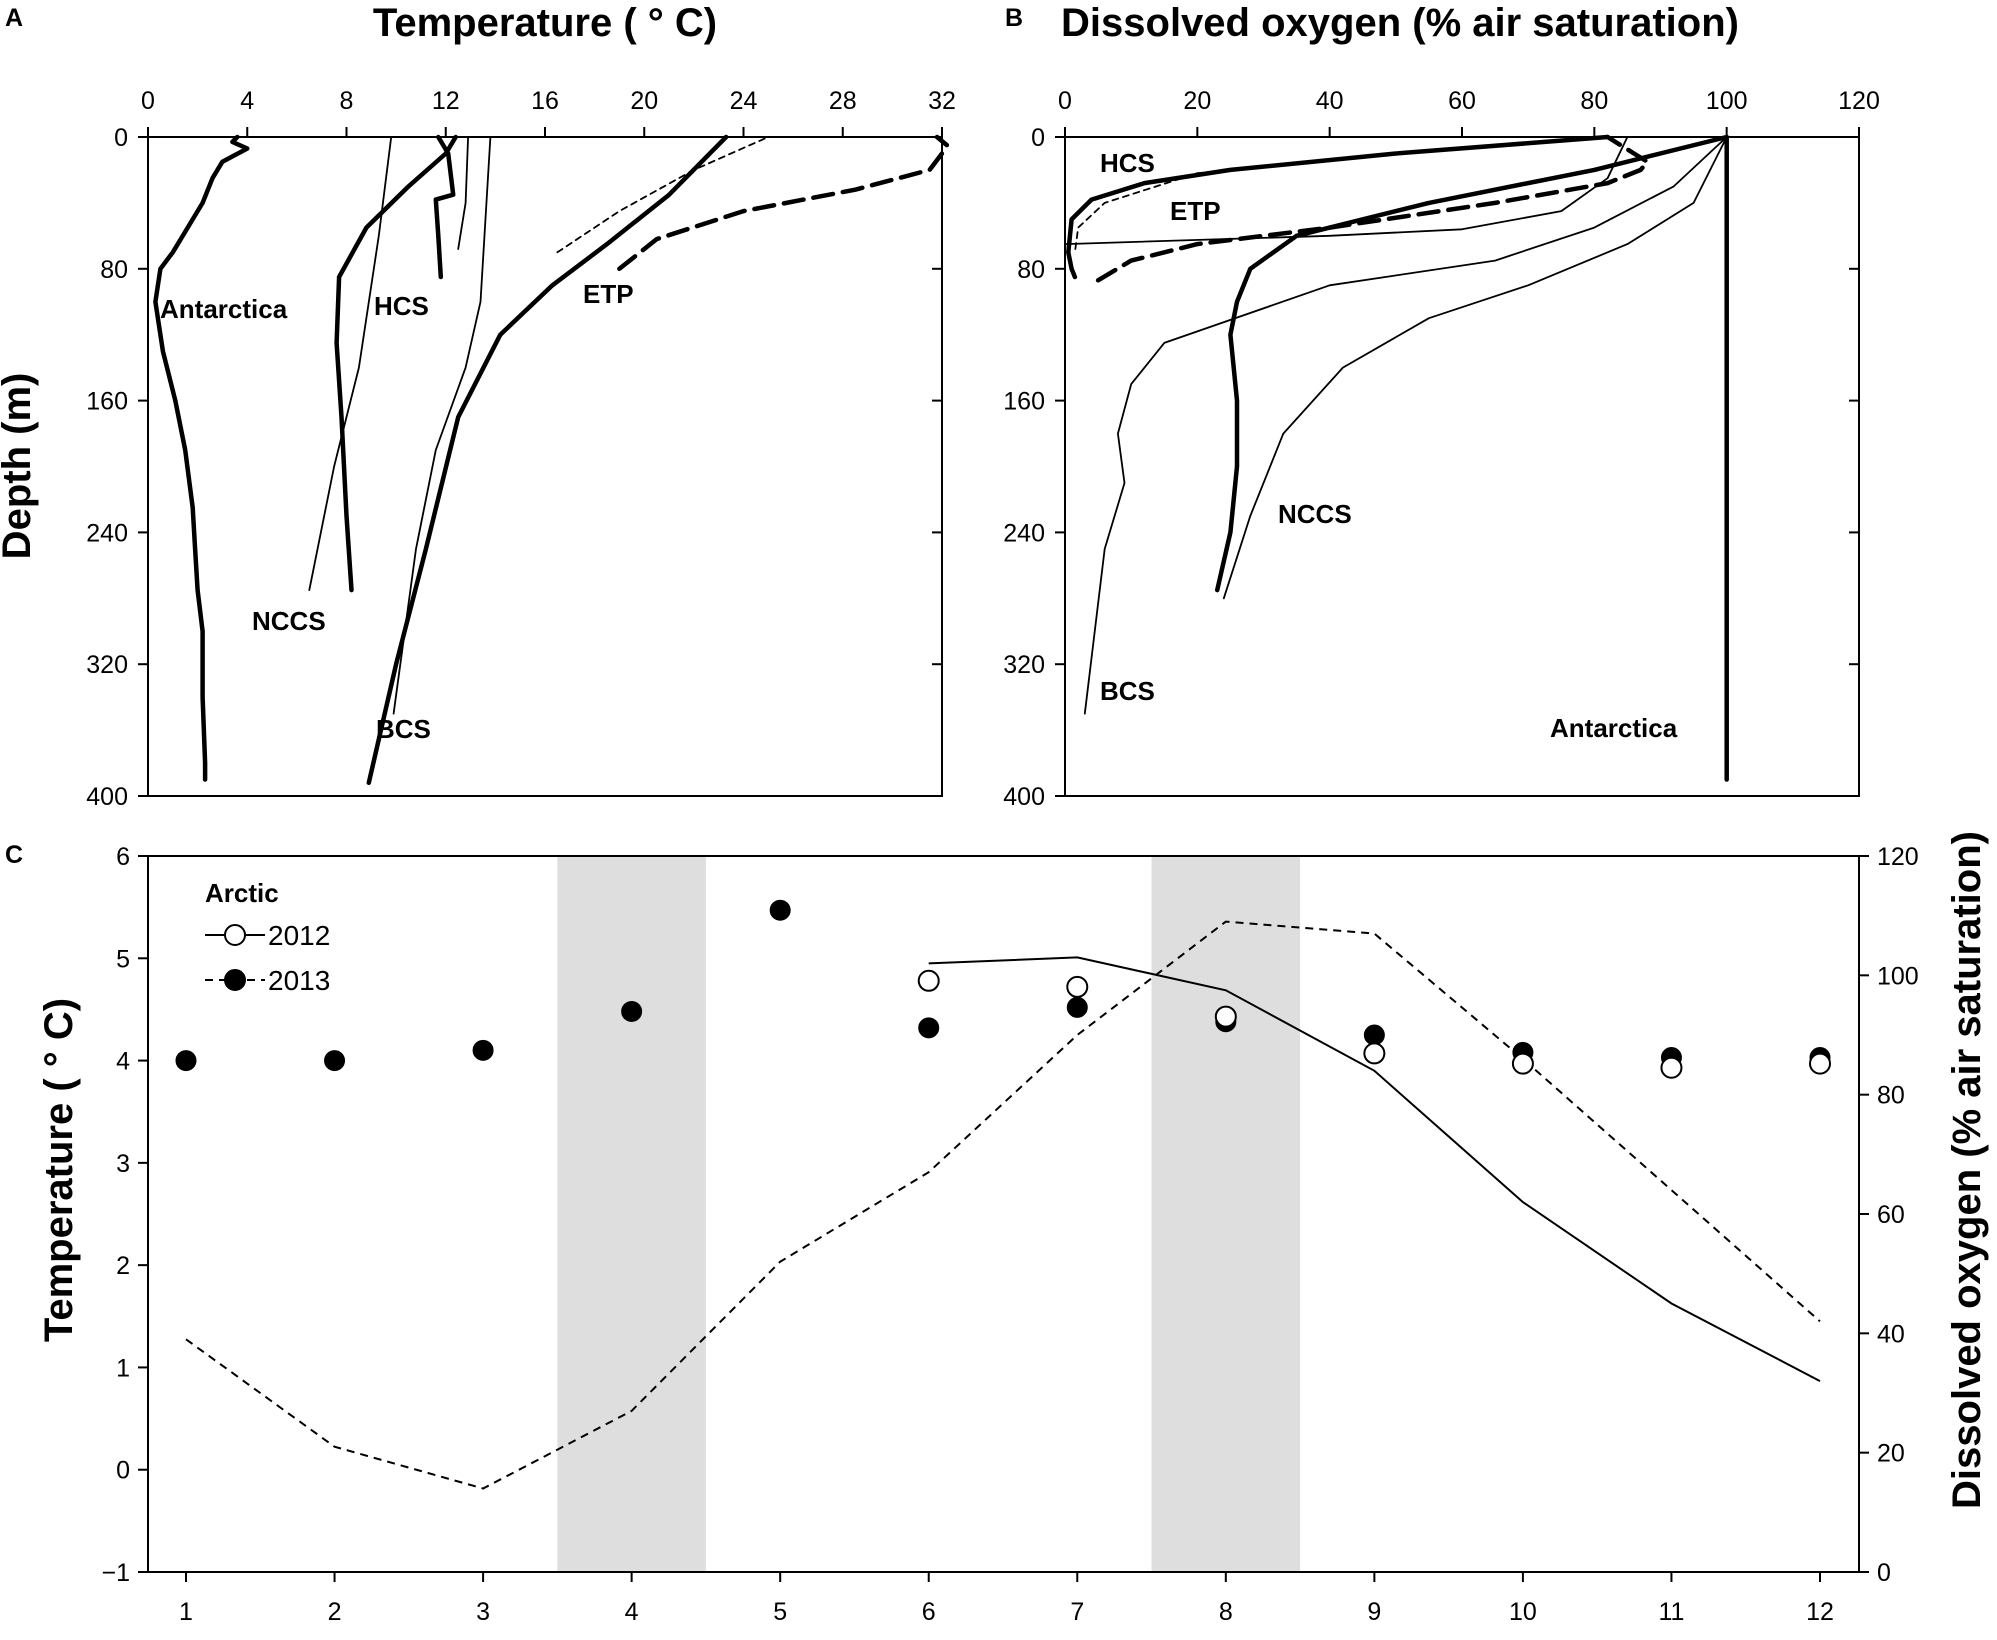 Image resolution: width=1997 pixels, height=1640 pixels. What do you see at coordinates (1024, 402) in the screenshot?
I see `b-ytick-label: 160` at bounding box center [1024, 402].